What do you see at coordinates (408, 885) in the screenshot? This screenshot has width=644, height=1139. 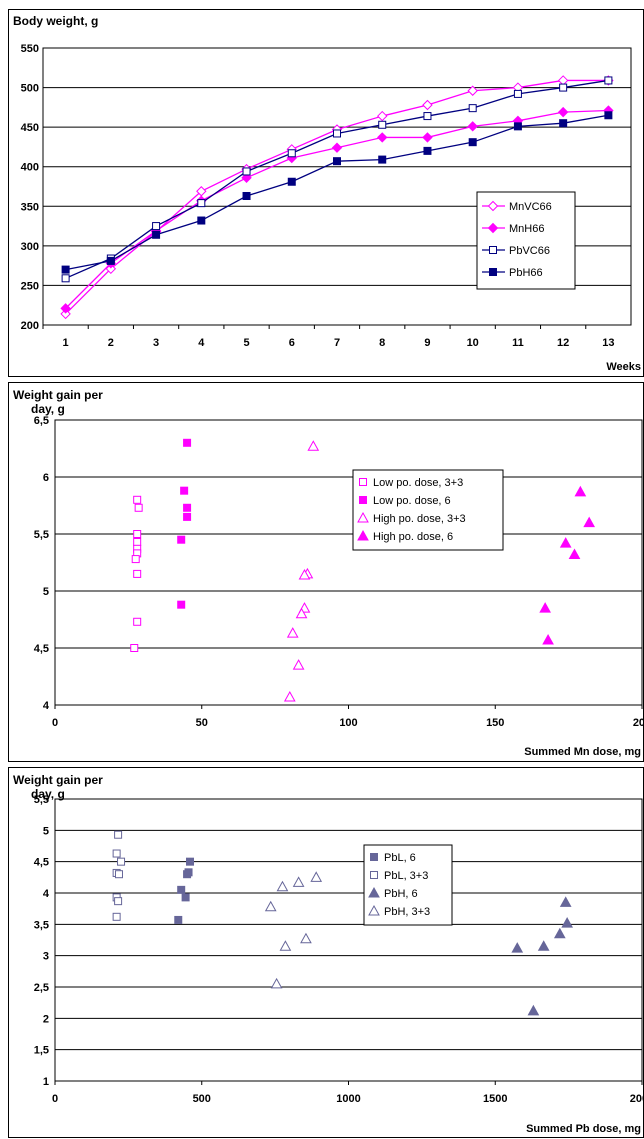 I see `legend-box` at bounding box center [408, 885].